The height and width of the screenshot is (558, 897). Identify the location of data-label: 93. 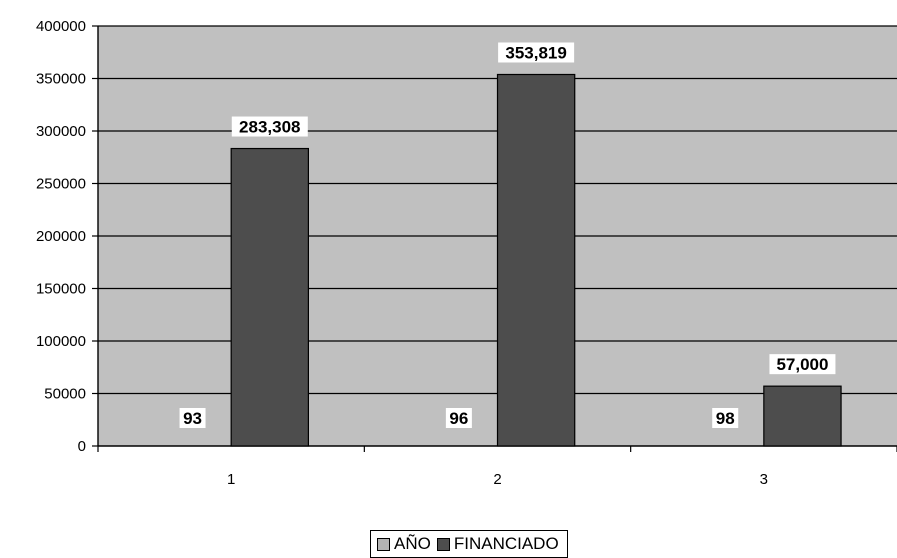
(192, 418).